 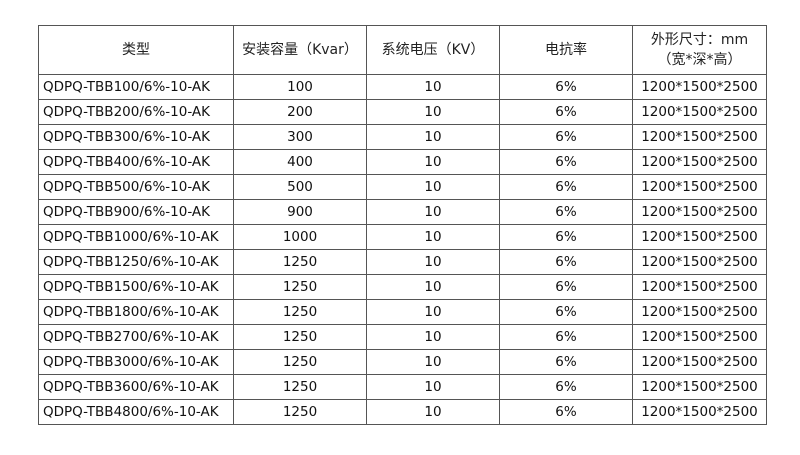 I want to click on cell-capacity: 900, so click(x=300, y=212).